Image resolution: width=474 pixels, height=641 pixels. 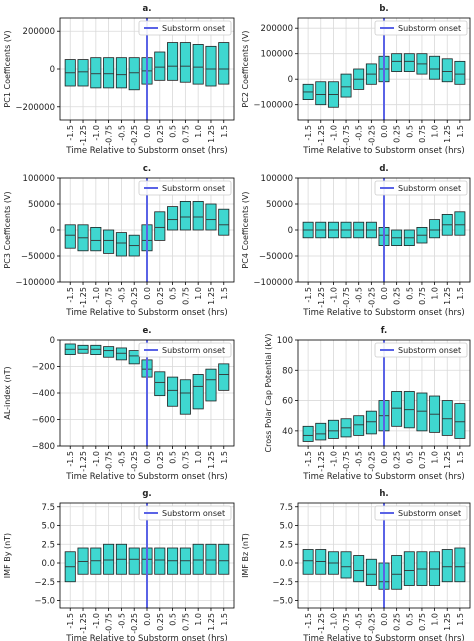 I want to click on y-tick-label: 50000, so click(x=41, y=205).